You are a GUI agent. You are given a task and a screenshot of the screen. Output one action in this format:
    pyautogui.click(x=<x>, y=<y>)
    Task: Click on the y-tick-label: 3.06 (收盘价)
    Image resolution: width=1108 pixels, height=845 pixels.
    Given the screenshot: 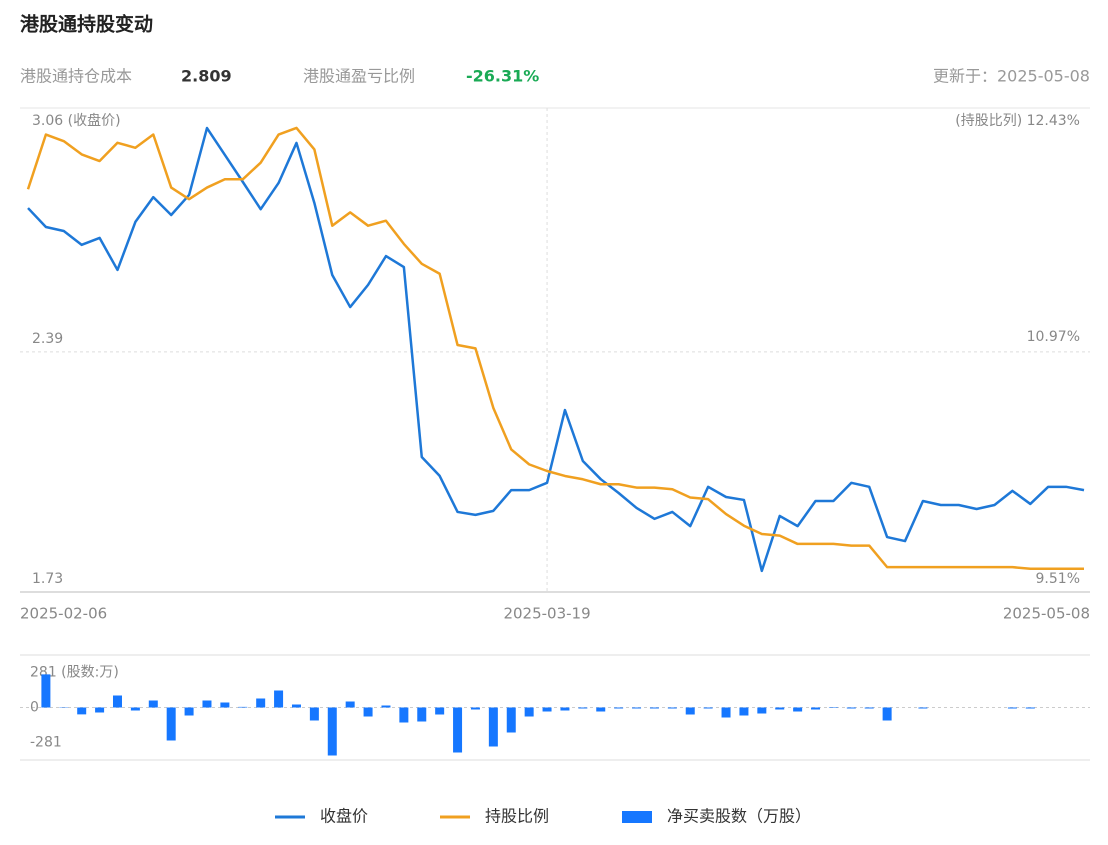 What is the action you would take?
    pyautogui.click(x=76, y=120)
    